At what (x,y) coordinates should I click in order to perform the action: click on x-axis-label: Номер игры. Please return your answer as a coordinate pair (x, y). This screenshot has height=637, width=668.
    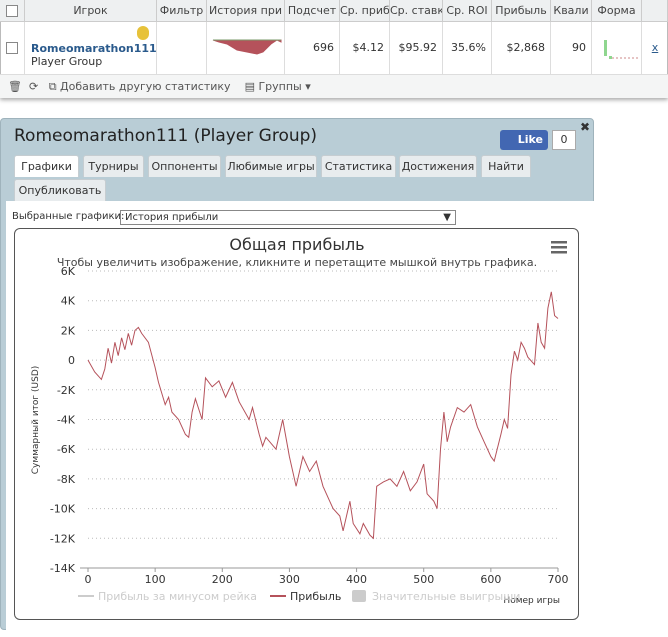
    Looking at the image, I should click on (531, 601).